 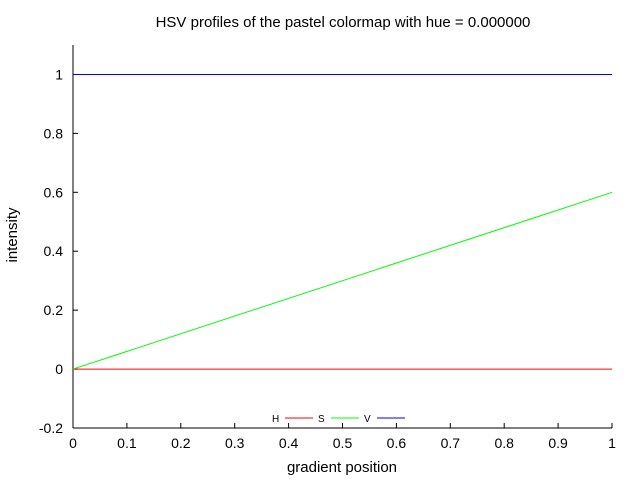 I want to click on y-tick-label: 0, so click(x=59, y=369).